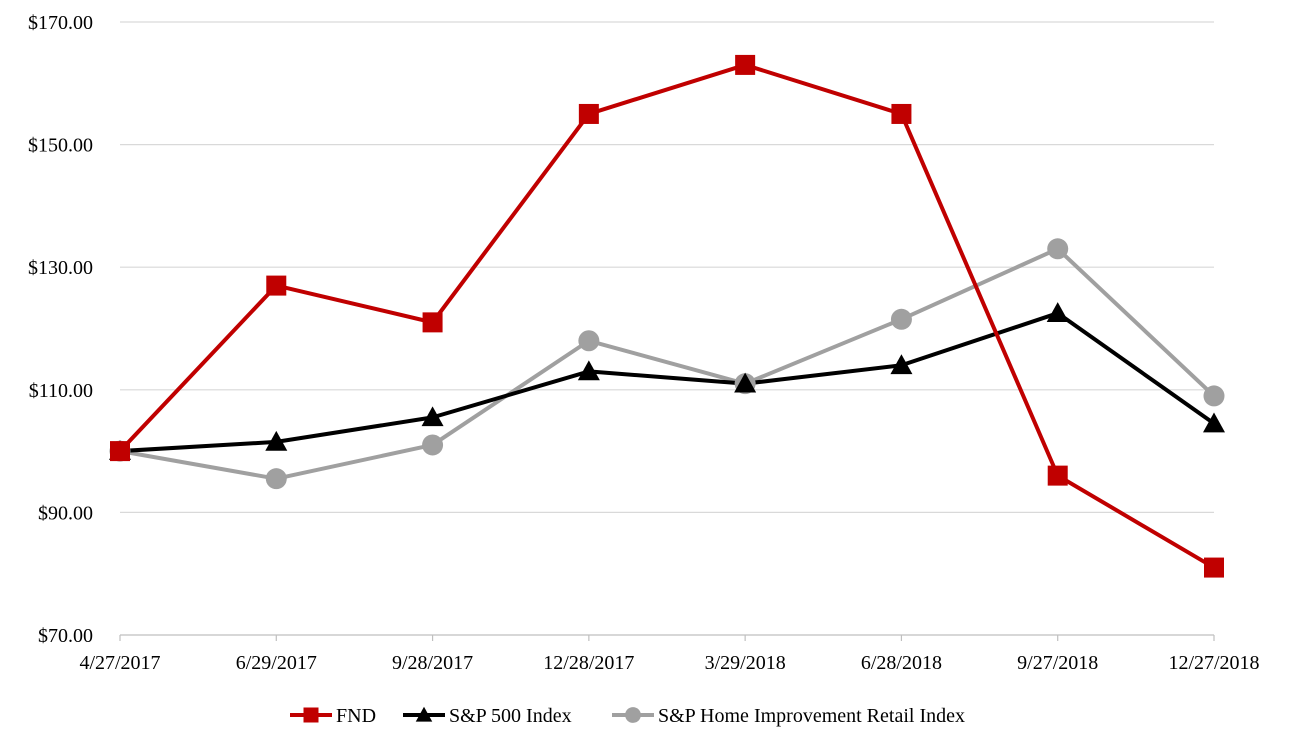  I want to click on x-tick-label: 9/27/2018, so click(1057, 663).